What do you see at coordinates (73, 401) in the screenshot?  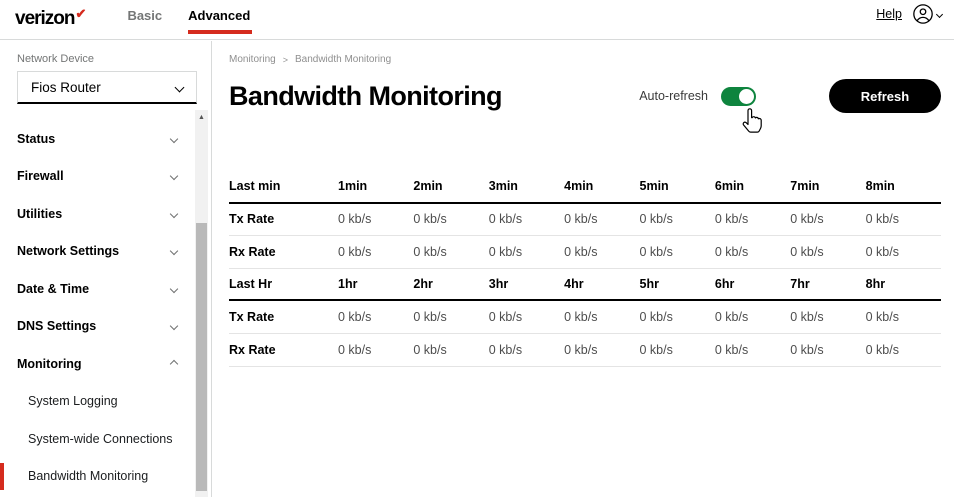 I see `sidebar-subitem-system-logging: System Logging` at bounding box center [73, 401].